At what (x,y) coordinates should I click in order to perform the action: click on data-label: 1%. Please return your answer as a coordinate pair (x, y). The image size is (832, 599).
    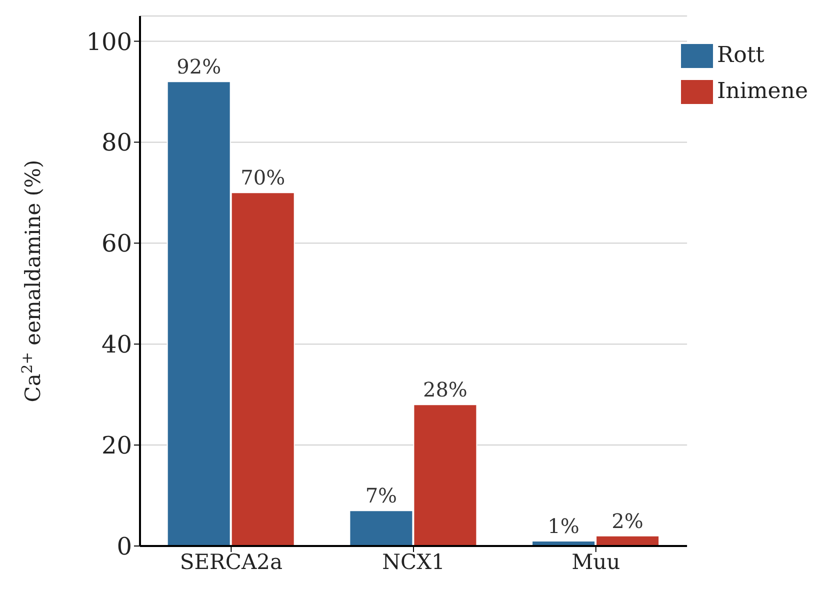
    Looking at the image, I should click on (564, 526).